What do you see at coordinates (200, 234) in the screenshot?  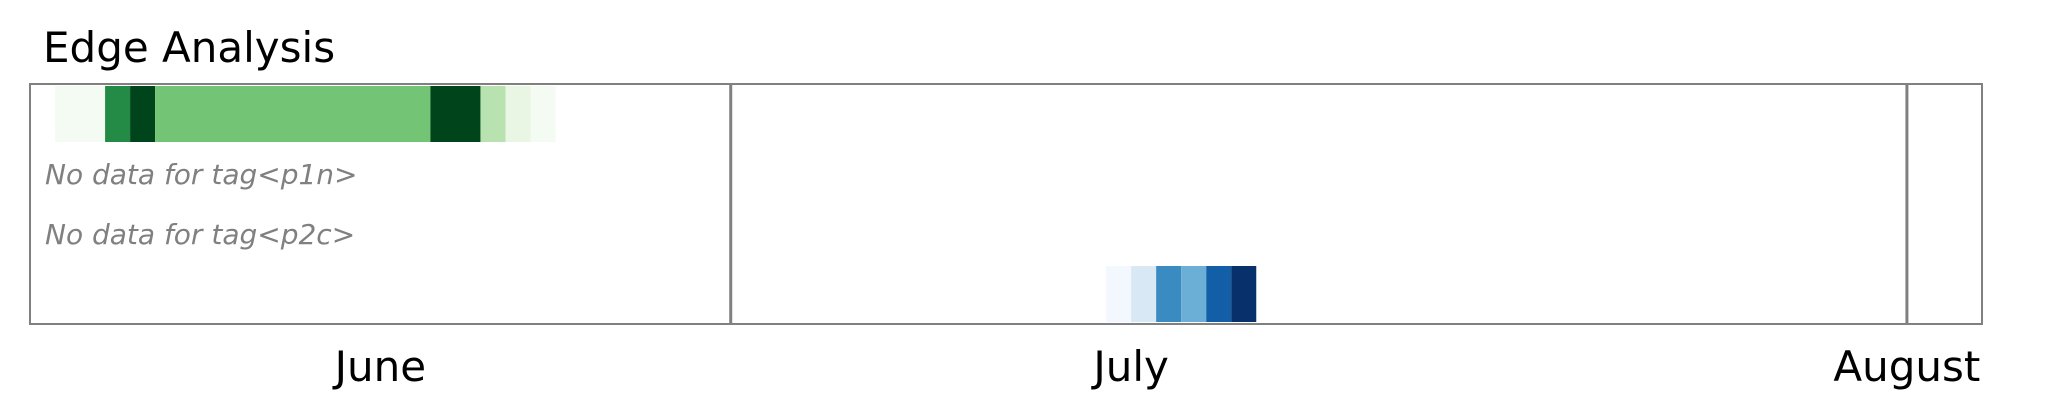 I see `no-data-message-p2c: No data for tag<p2c>` at bounding box center [200, 234].